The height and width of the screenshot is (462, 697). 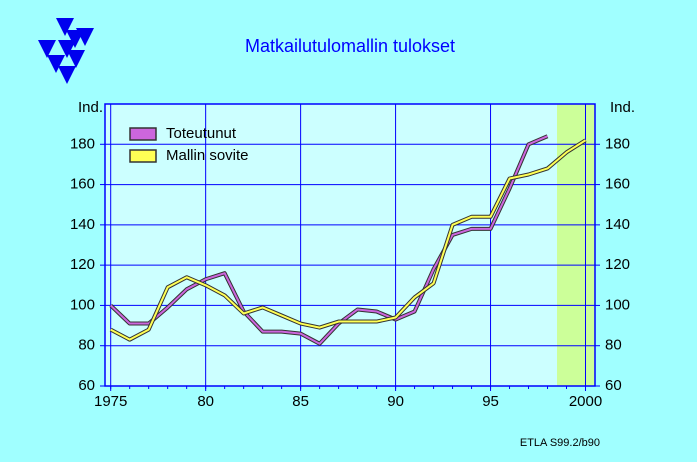 I want to click on legend-label: Mallin sovite, so click(x=207, y=155).